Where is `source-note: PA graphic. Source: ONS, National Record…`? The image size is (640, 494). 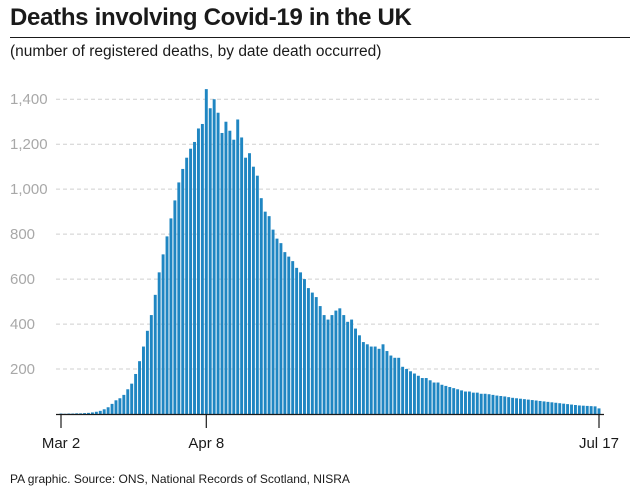 source-note: PA graphic. Source: ONS, National Record… is located at coordinates (180, 479).